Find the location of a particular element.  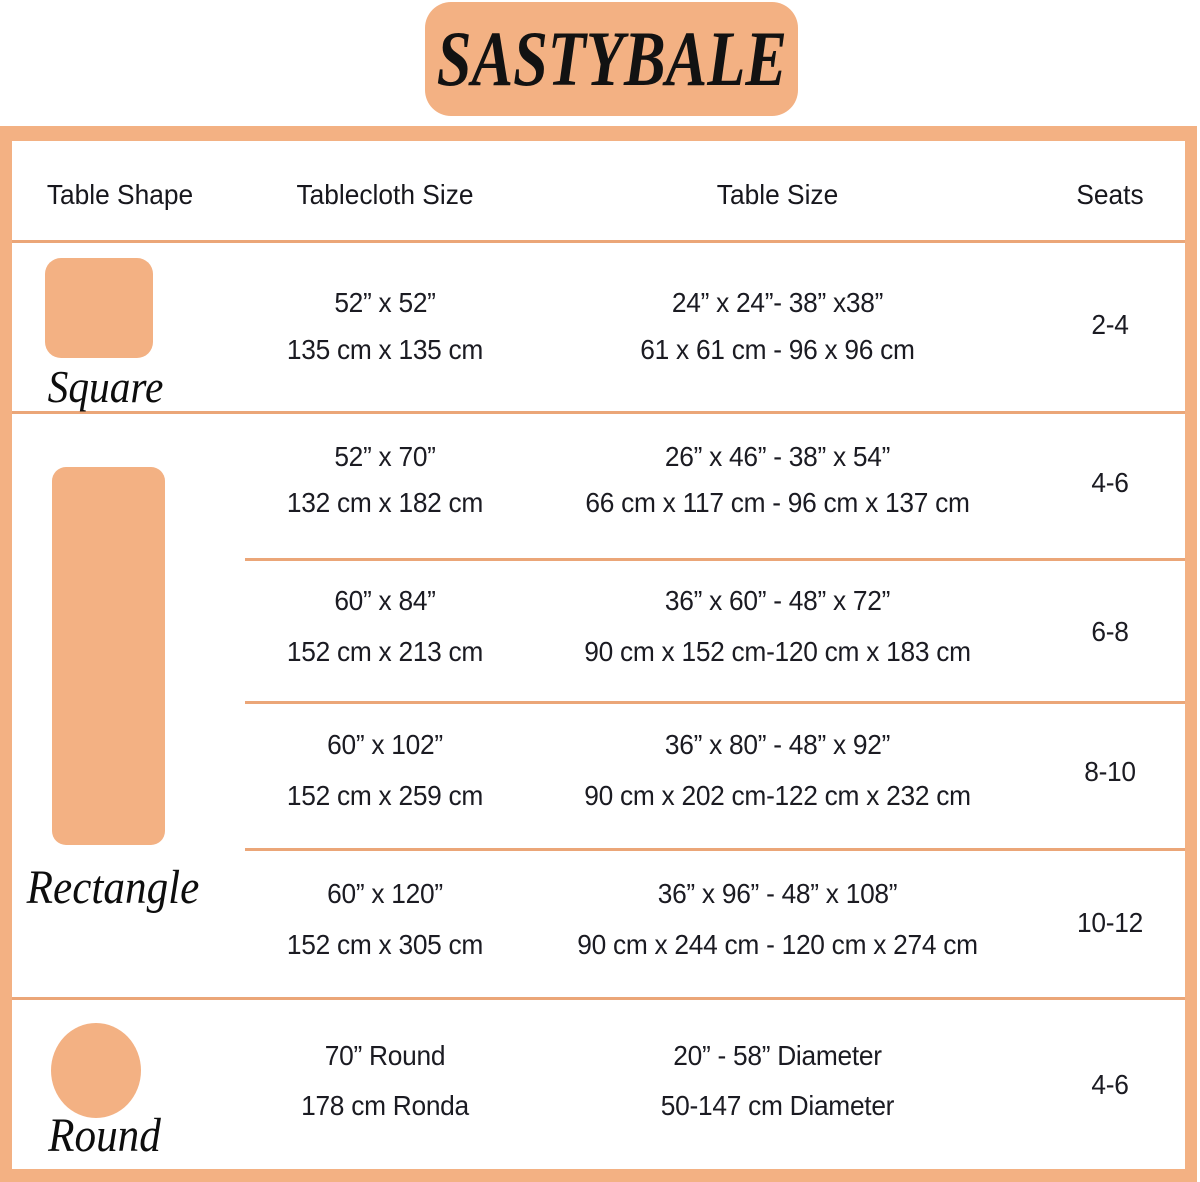

rect-row2-table-inches: 36” x 60” - 48” x 72” is located at coordinates (777, 600).